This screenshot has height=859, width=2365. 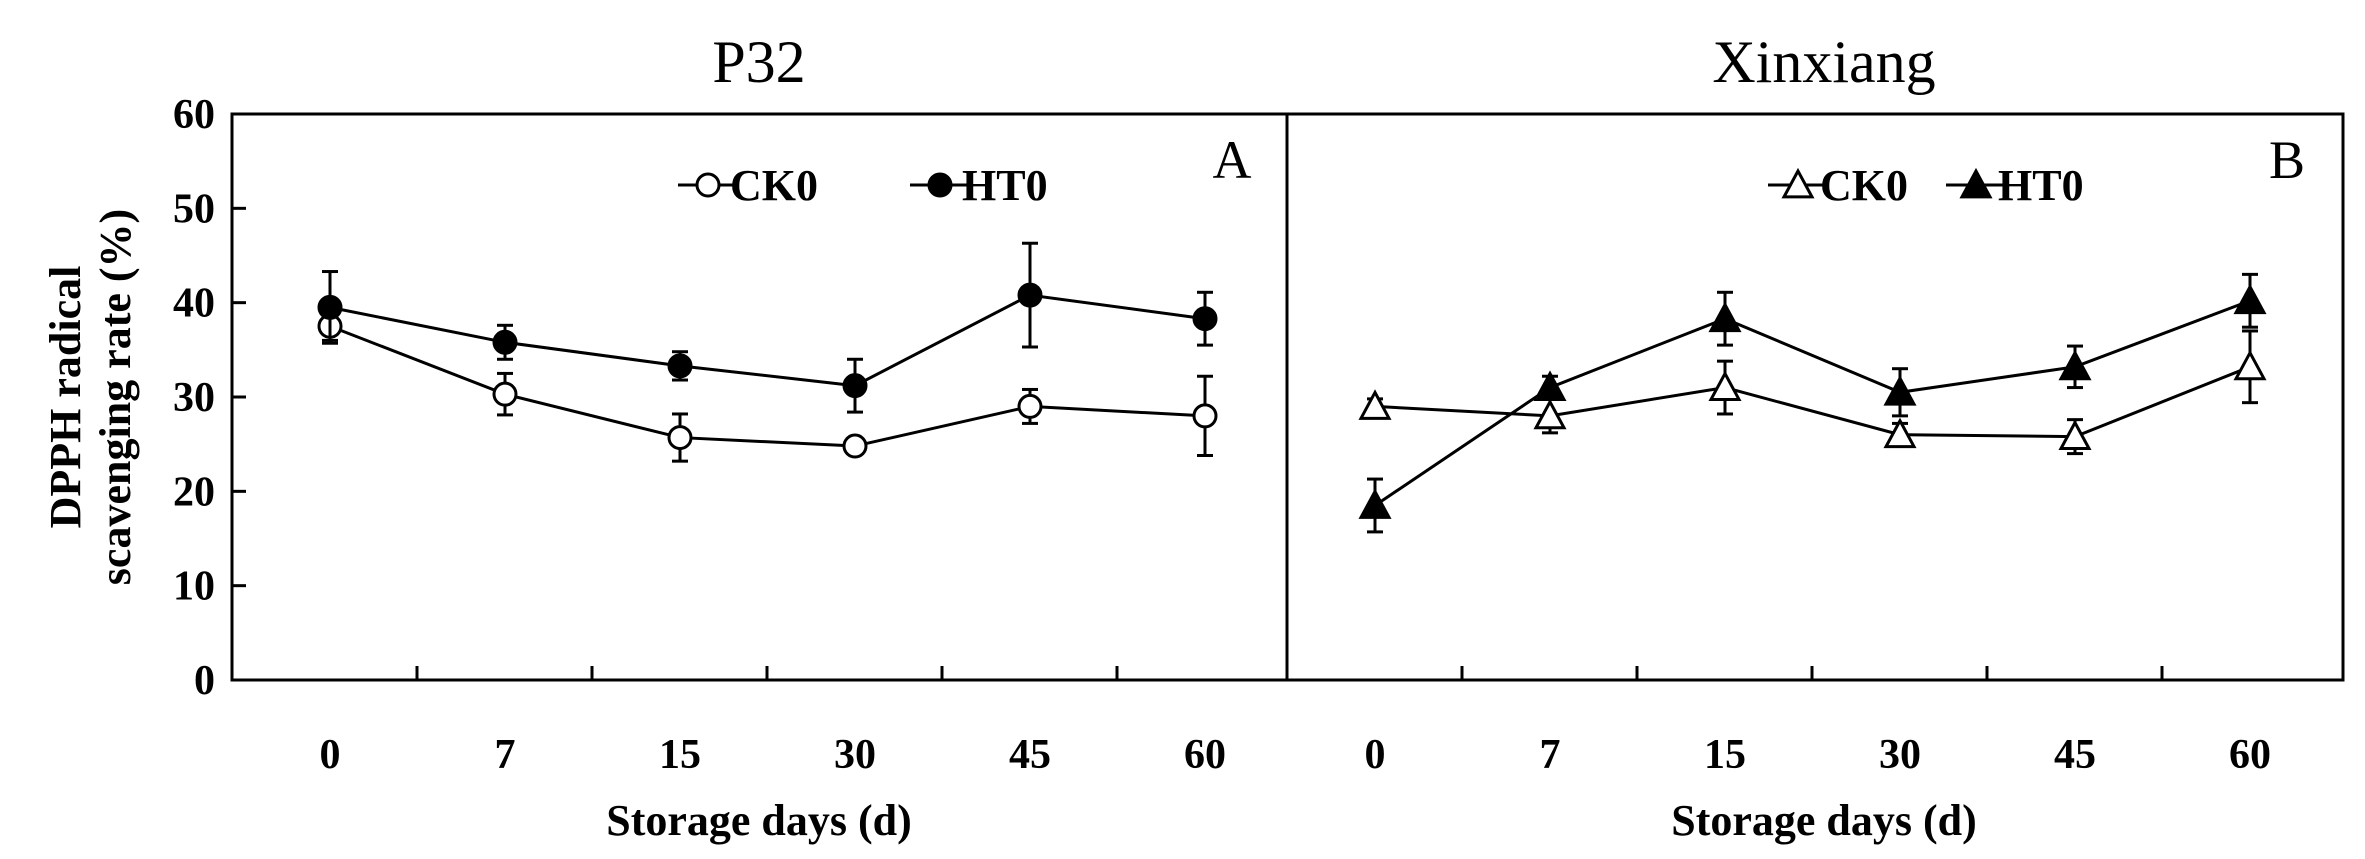 What do you see at coordinates (1952, 185) in the screenshot?
I see `panel-b-legend: CK0 HT0` at bounding box center [1952, 185].